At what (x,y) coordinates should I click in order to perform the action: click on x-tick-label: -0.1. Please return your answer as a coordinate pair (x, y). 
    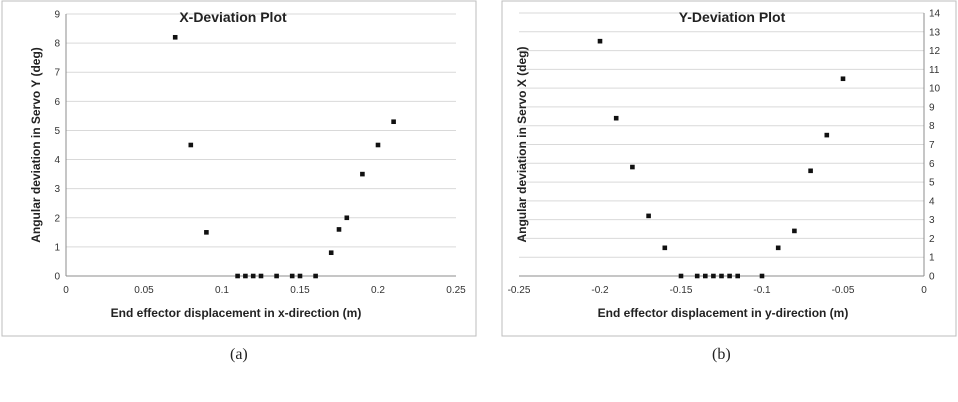
    Looking at the image, I should click on (762, 290).